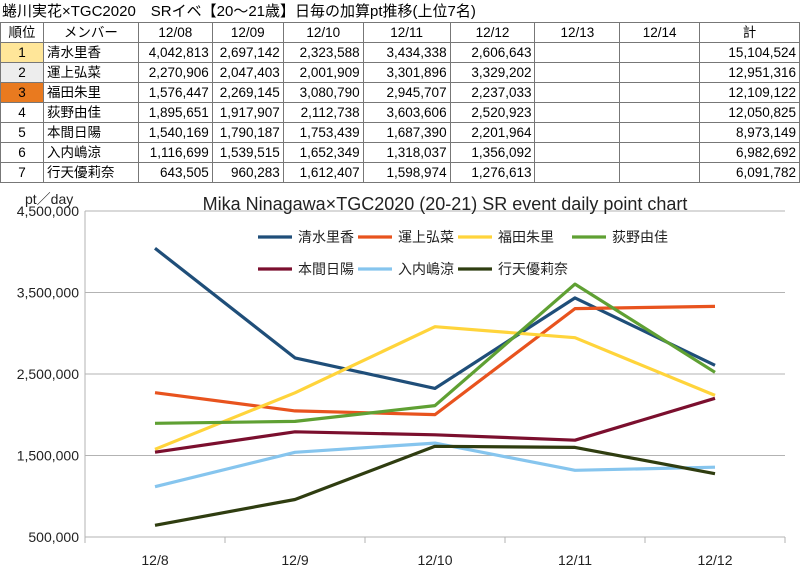 The image size is (800, 569). What do you see at coordinates (640, 237) in the screenshot?
I see `legend-label: 荻野由佳` at bounding box center [640, 237].